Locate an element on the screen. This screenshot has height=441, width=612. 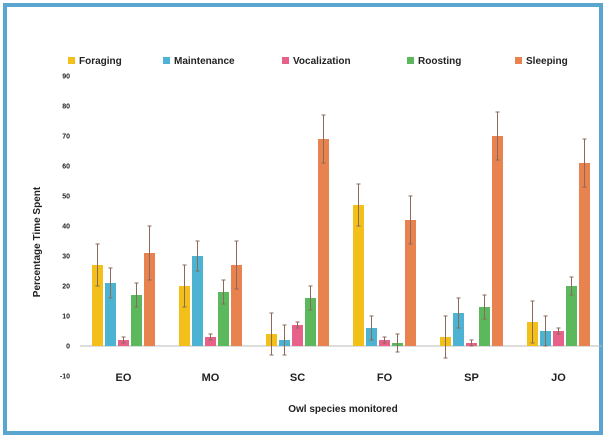
y-tick-label: 80 is located at coordinates (66, 107).